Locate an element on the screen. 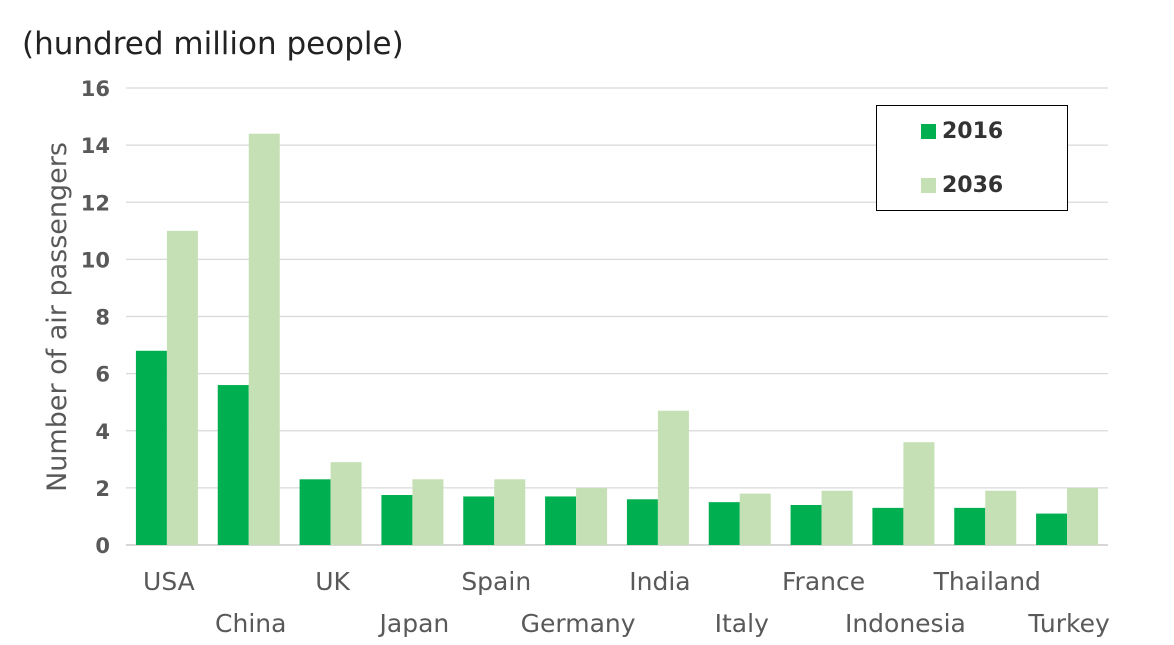 The height and width of the screenshot is (645, 1174). y-tick-label-16: 16 is located at coordinates (95, 89).